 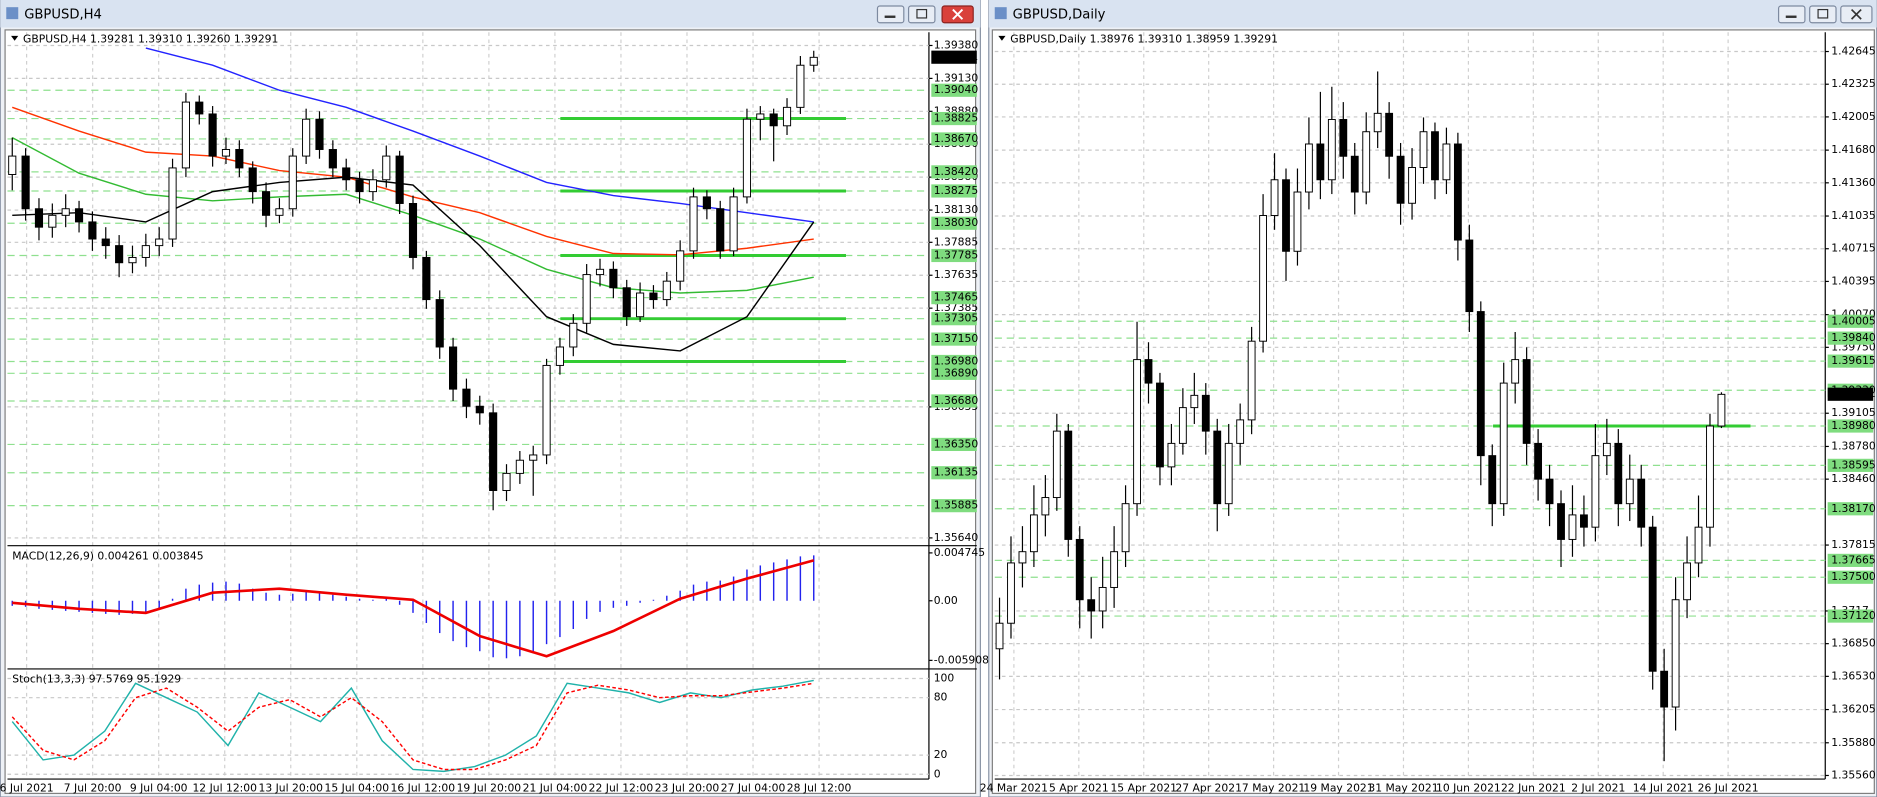 What do you see at coordinates (1853, 51) in the screenshot?
I see `y-tick-label: 1.42645` at bounding box center [1853, 51].